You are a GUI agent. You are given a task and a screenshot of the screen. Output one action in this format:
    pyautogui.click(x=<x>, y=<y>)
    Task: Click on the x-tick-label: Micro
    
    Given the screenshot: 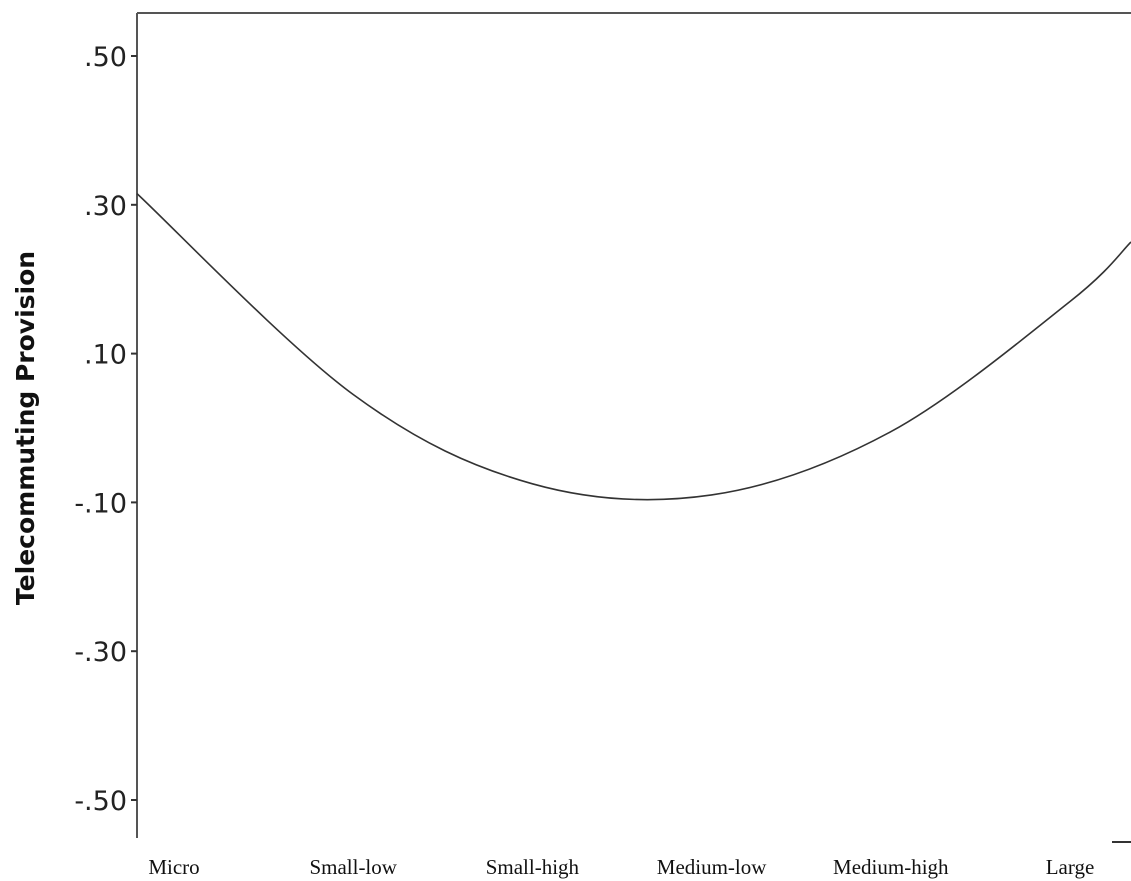 What is the action you would take?
    pyautogui.click(x=173, y=867)
    